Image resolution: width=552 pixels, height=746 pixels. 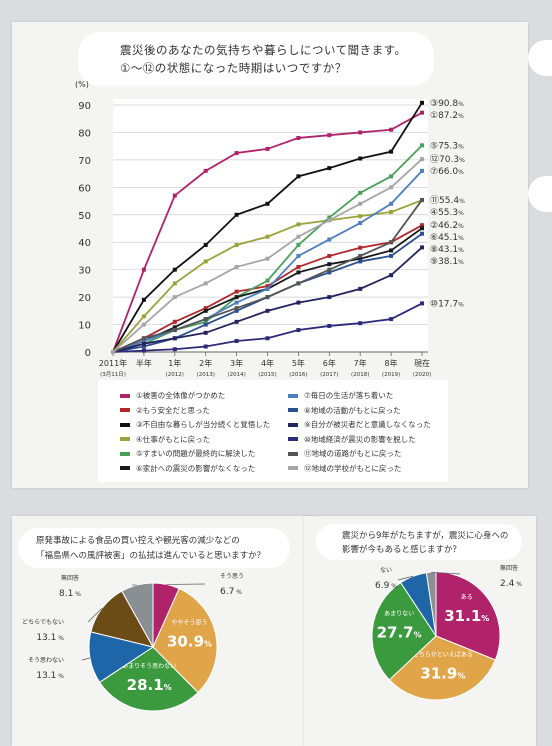 What do you see at coordinates (448, 250) in the screenshot?
I see `series-end-value: 43.1` at bounding box center [448, 250].